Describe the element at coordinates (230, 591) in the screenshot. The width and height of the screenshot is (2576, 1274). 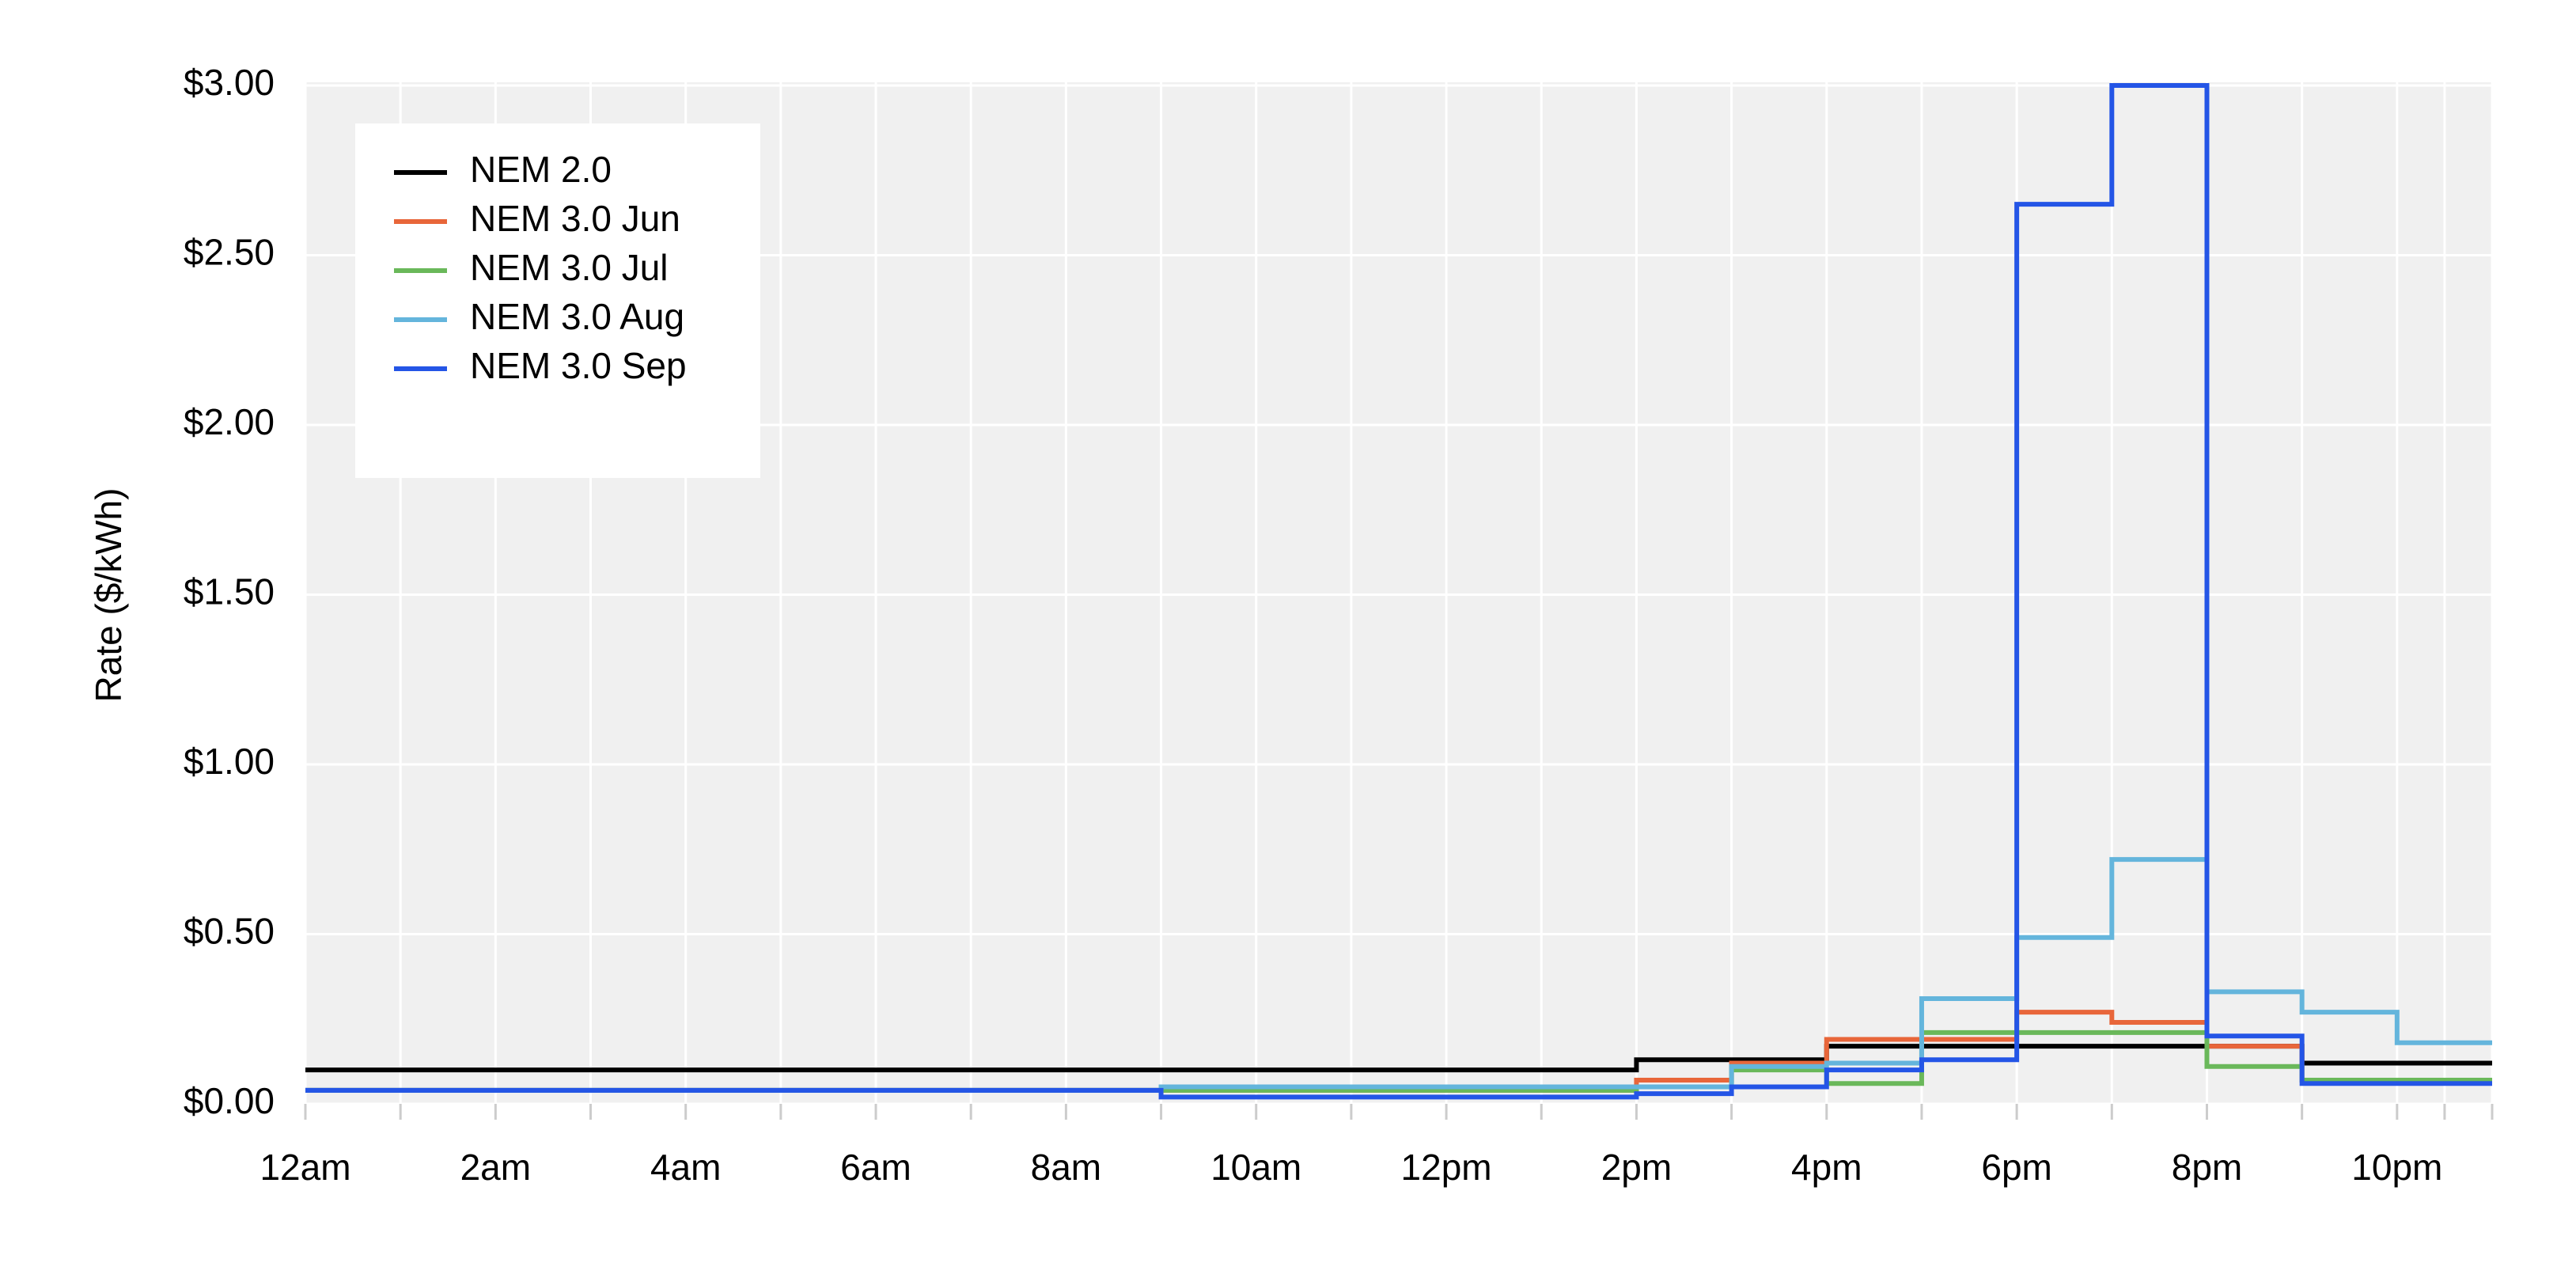
I see `y-tick-label: $1.50` at that location.